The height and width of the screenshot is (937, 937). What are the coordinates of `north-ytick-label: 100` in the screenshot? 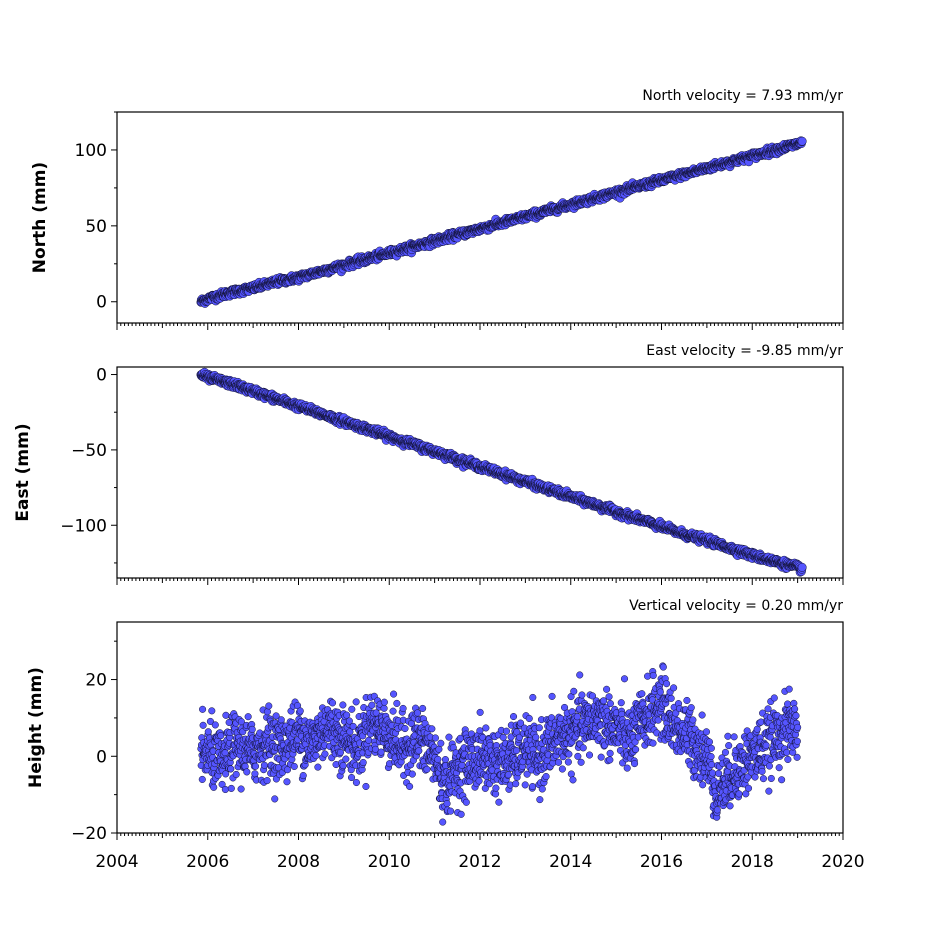 It's located at (91, 151).